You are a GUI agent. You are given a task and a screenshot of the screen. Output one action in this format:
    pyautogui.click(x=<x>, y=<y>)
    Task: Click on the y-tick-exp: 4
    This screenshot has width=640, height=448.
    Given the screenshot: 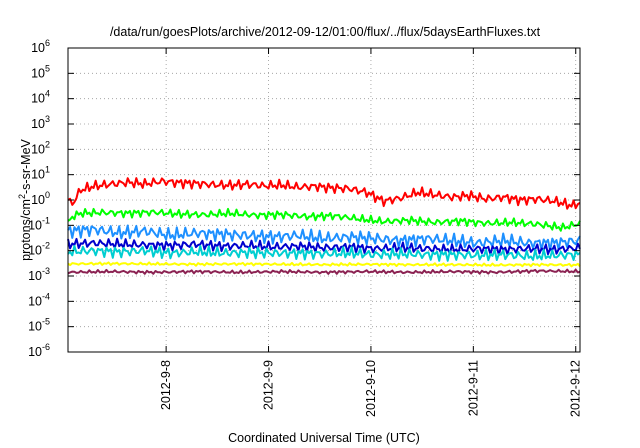 What is the action you would take?
    pyautogui.click(x=47, y=94)
    